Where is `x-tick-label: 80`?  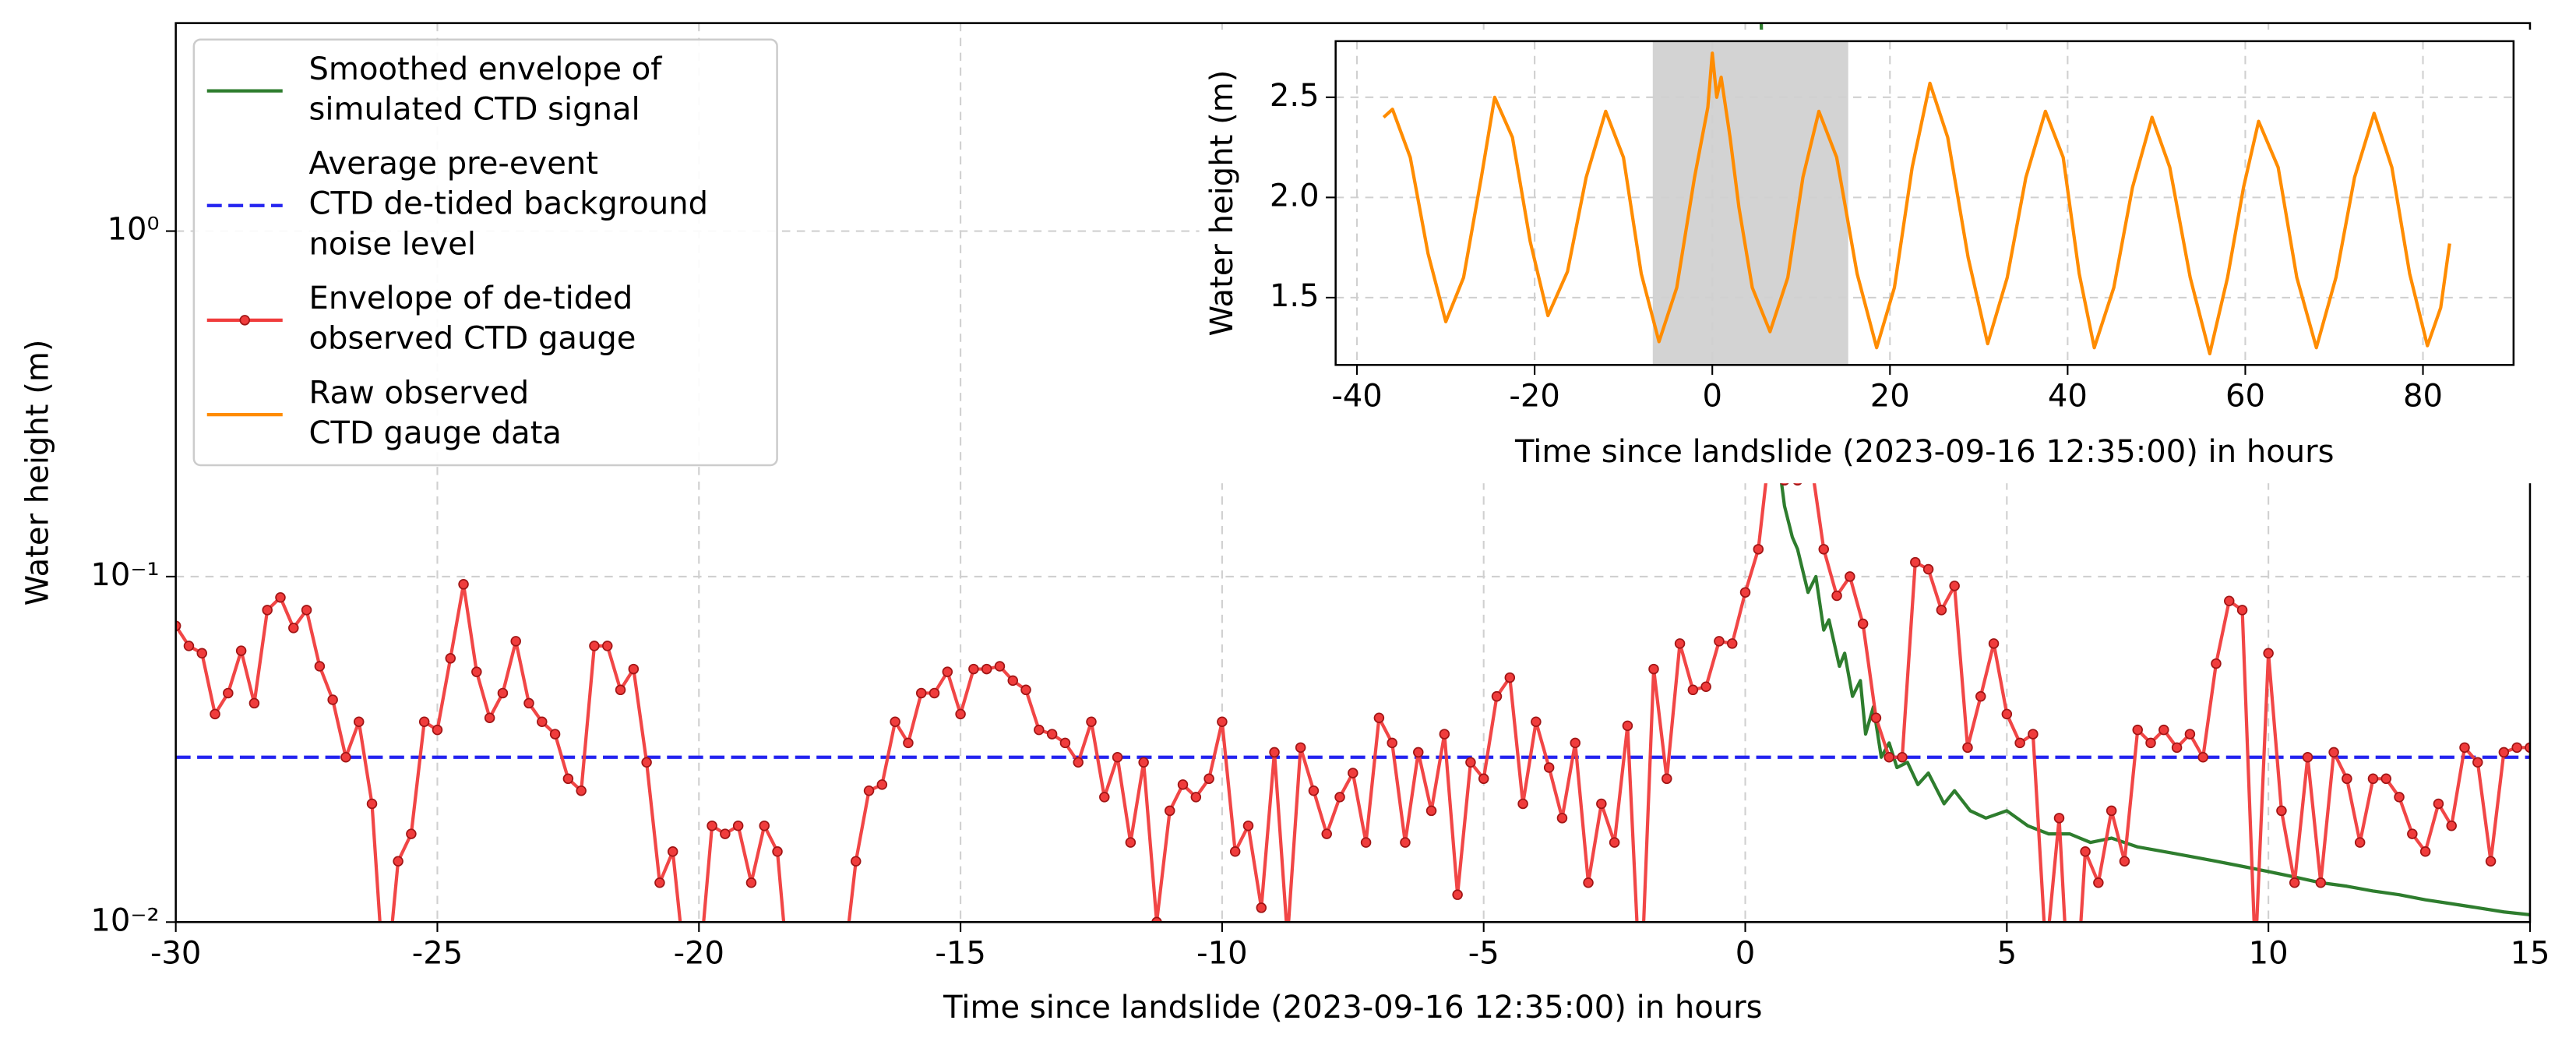
x-tick-label: 80 is located at coordinates (2423, 396).